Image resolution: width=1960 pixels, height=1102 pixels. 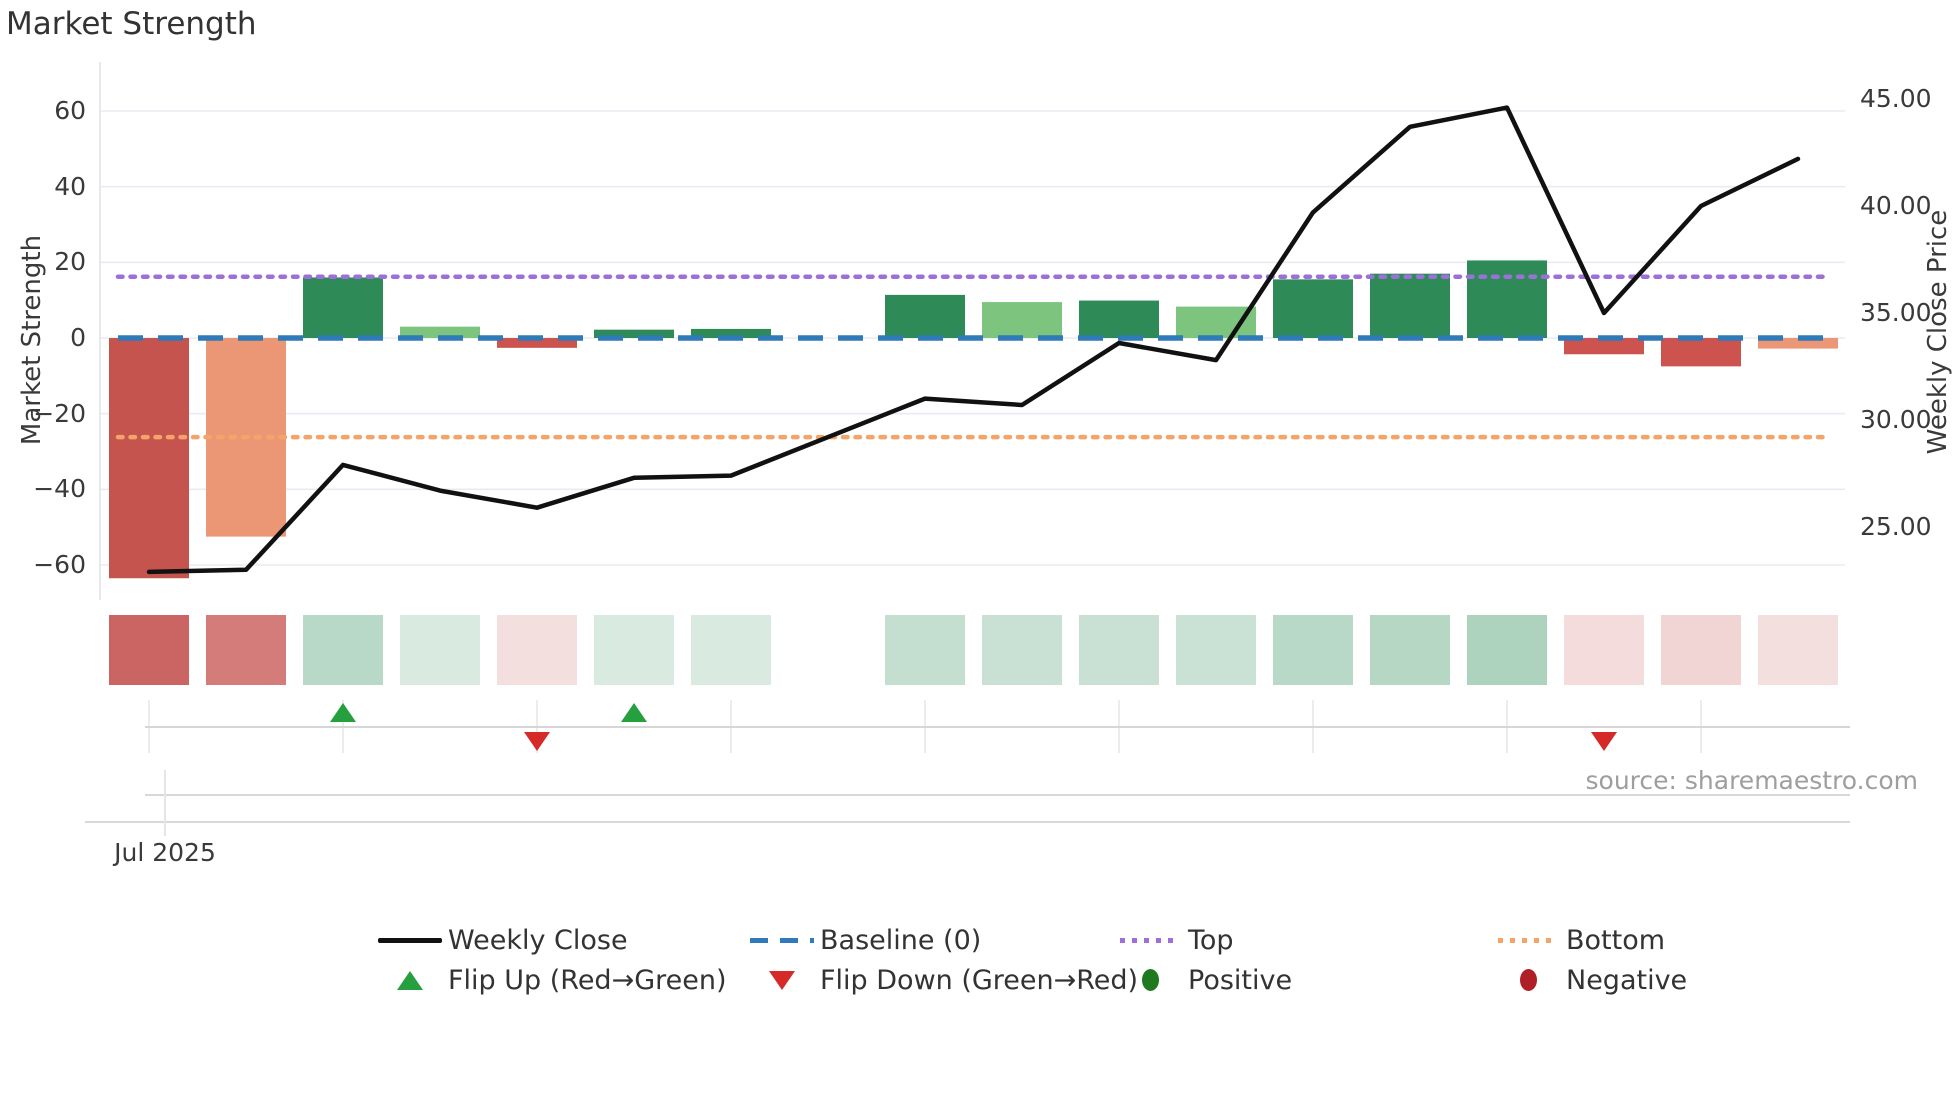 What do you see at coordinates (587, 980) in the screenshot?
I see `legend-item-label: Flip Up (Red→Green)` at bounding box center [587, 980].